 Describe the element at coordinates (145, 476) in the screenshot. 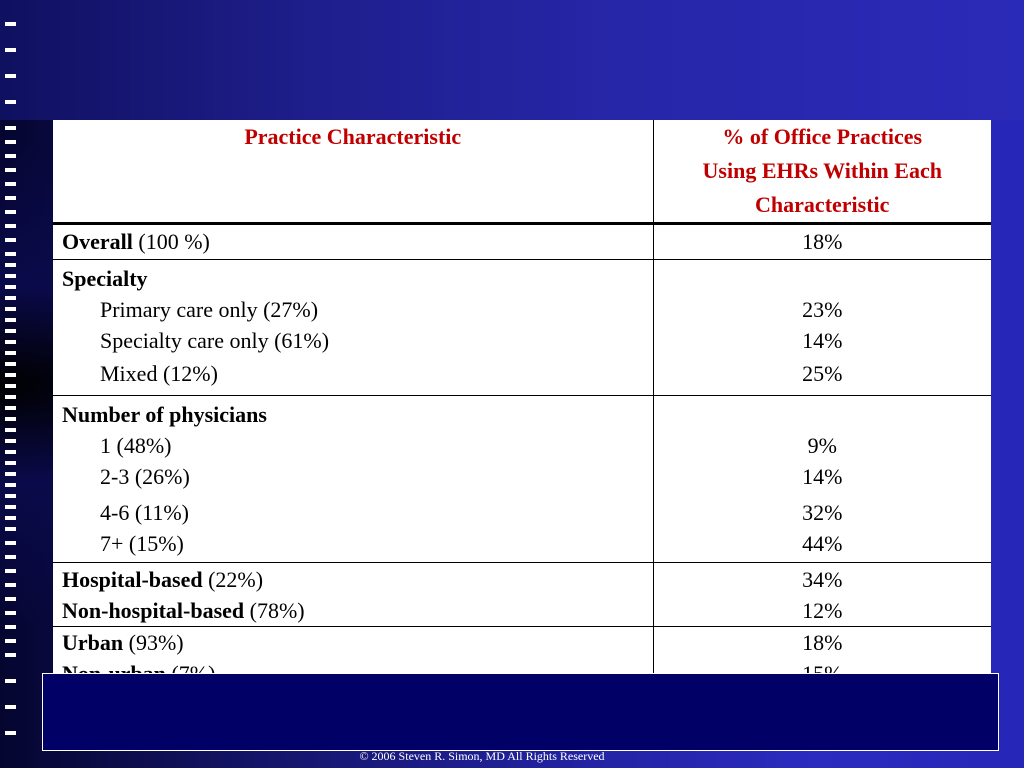

I see `row-label: 2-3 (26%)` at that location.